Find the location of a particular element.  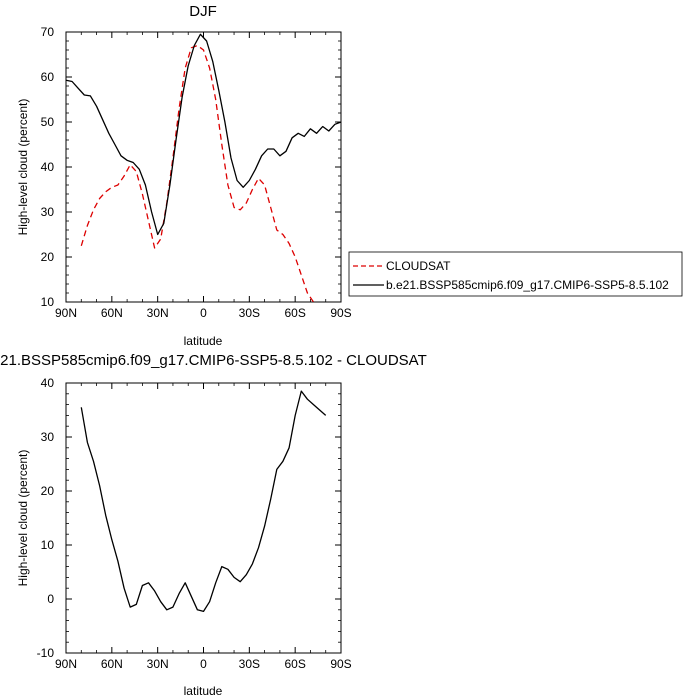

y-tick-label: 70 is located at coordinates (48, 32).